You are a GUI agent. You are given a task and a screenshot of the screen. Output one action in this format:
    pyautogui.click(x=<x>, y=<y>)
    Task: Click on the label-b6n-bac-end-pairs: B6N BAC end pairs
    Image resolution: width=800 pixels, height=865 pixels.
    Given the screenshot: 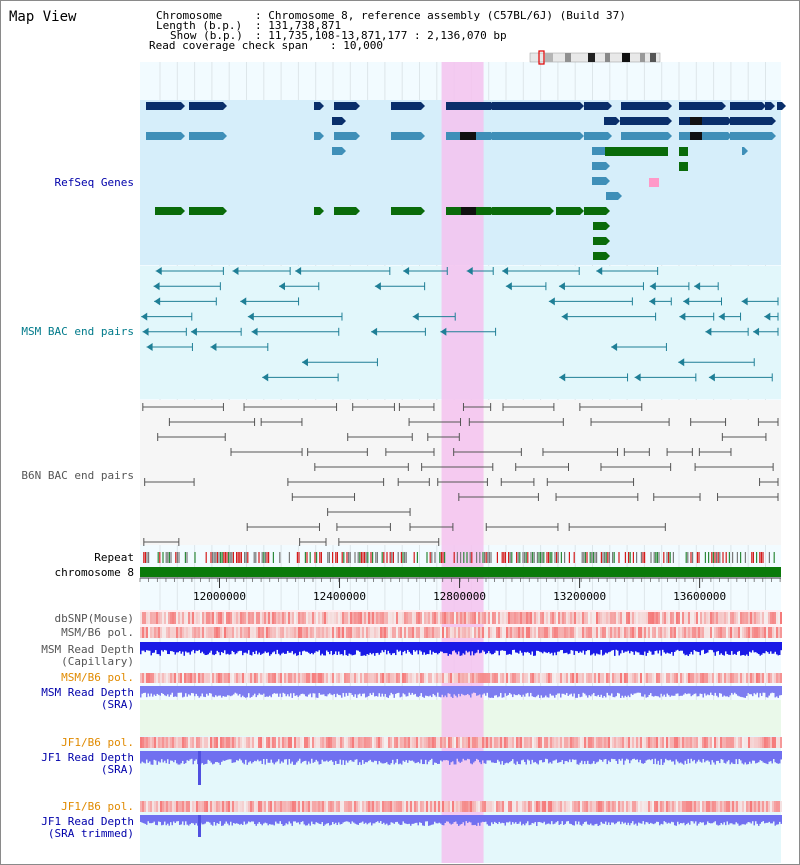 What is the action you would take?
    pyautogui.click(x=77, y=475)
    